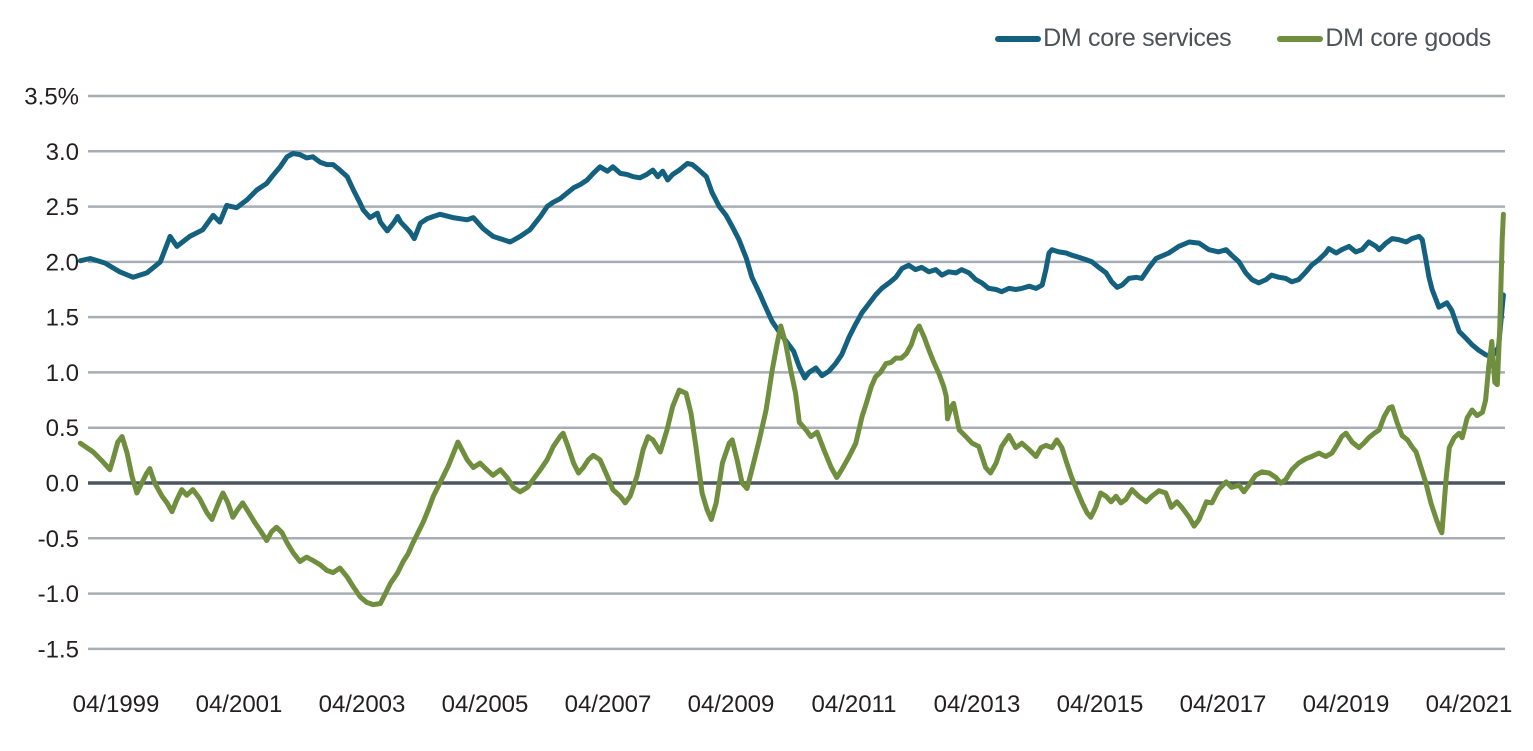 The image size is (1533, 751). Describe the element at coordinates (1408, 38) in the screenshot. I see `legend-label-dm-core-goods: DM core goods` at that location.